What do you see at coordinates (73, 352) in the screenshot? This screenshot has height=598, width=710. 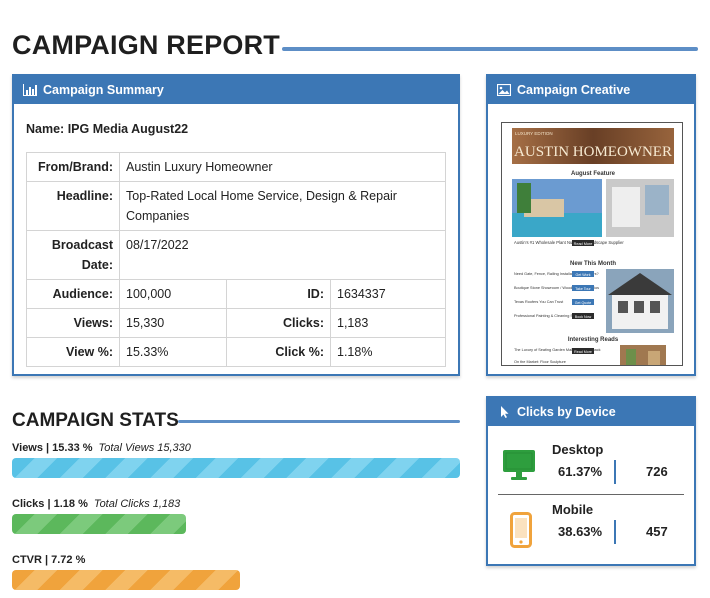 I see `view-pct-label: View %:` at bounding box center [73, 352].